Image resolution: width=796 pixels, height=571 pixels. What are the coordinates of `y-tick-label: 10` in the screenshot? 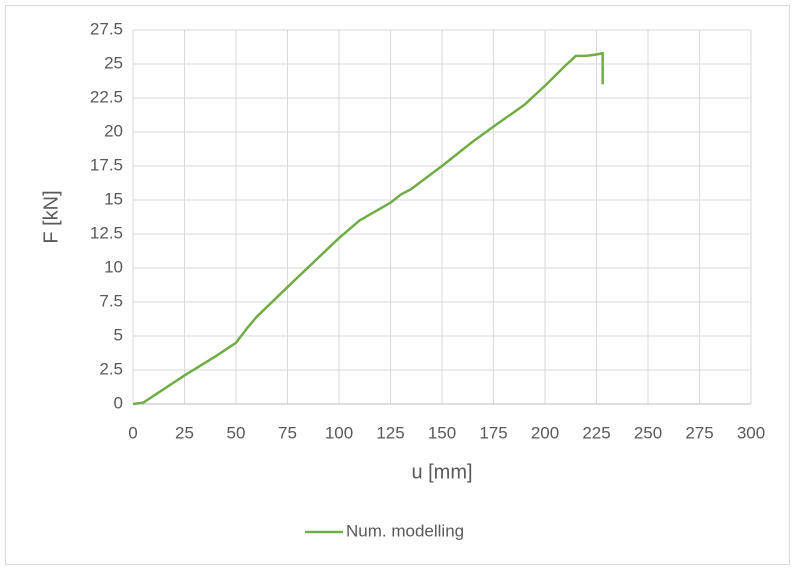 It's located at (113, 266).